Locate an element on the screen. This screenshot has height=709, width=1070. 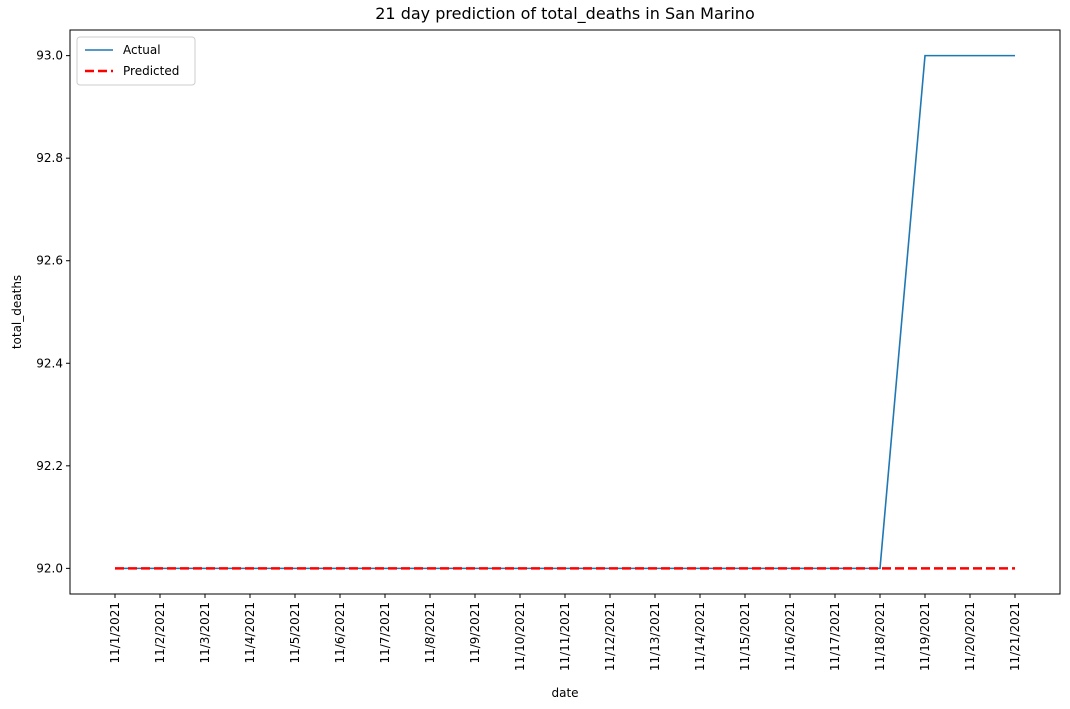
y-axis: 92.0 92.2 92.4 92.6 92.8 93.0 is located at coordinates (53, 312).